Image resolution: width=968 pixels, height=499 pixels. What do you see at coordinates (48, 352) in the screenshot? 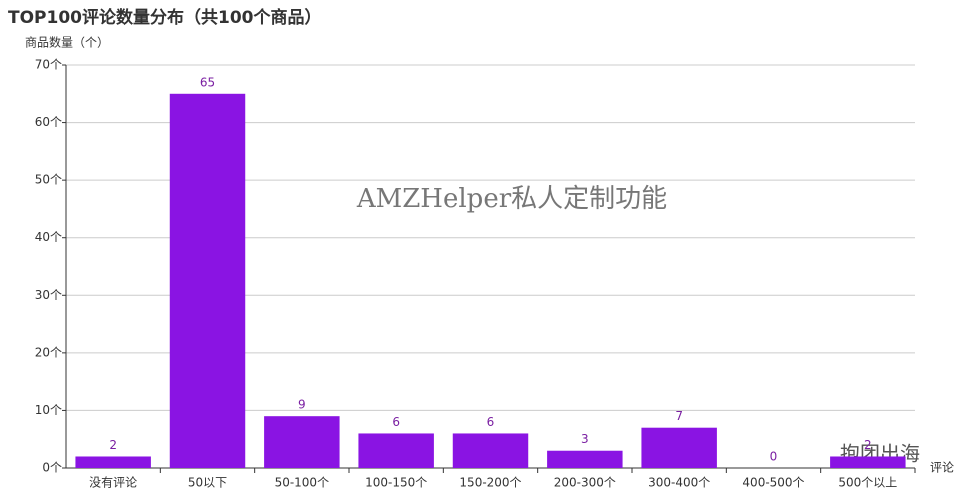
I see `y-tick-label: 20个` at bounding box center [48, 352].